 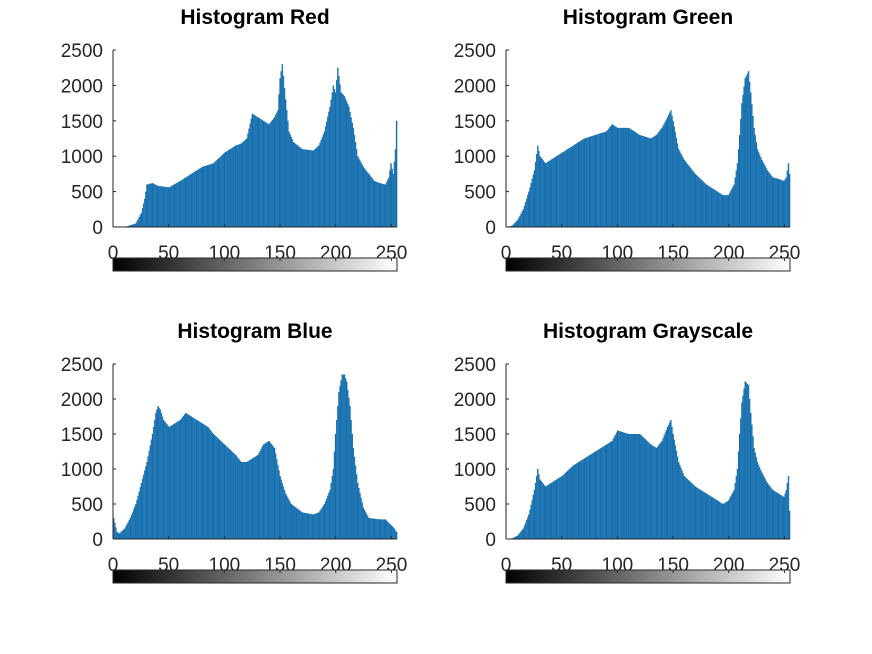 What do you see at coordinates (255, 264) in the screenshot?
I see `colorbar` at bounding box center [255, 264].